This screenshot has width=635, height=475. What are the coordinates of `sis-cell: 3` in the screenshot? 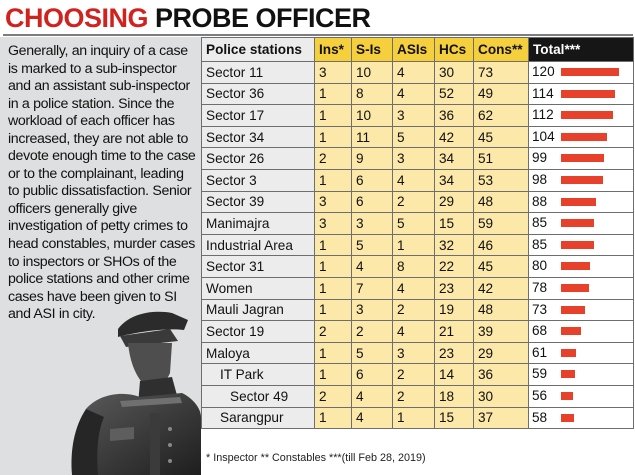 It's located at (372, 223).